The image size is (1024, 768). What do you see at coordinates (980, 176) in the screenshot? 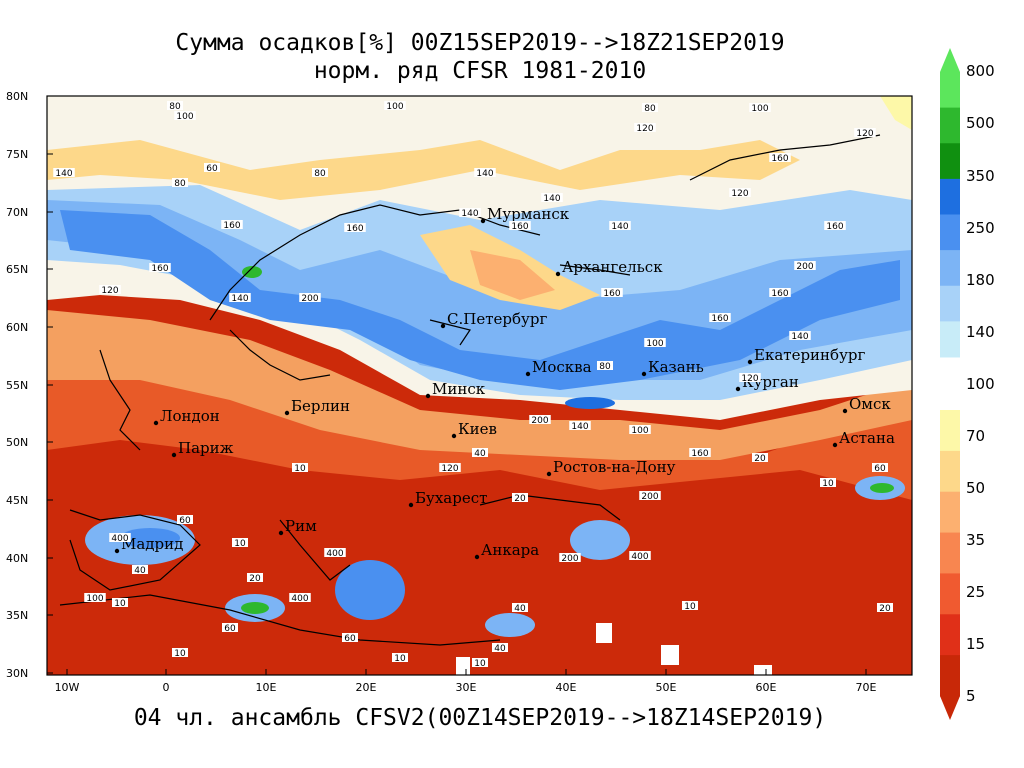
I see `colorbar-label: 350` at bounding box center [980, 176].